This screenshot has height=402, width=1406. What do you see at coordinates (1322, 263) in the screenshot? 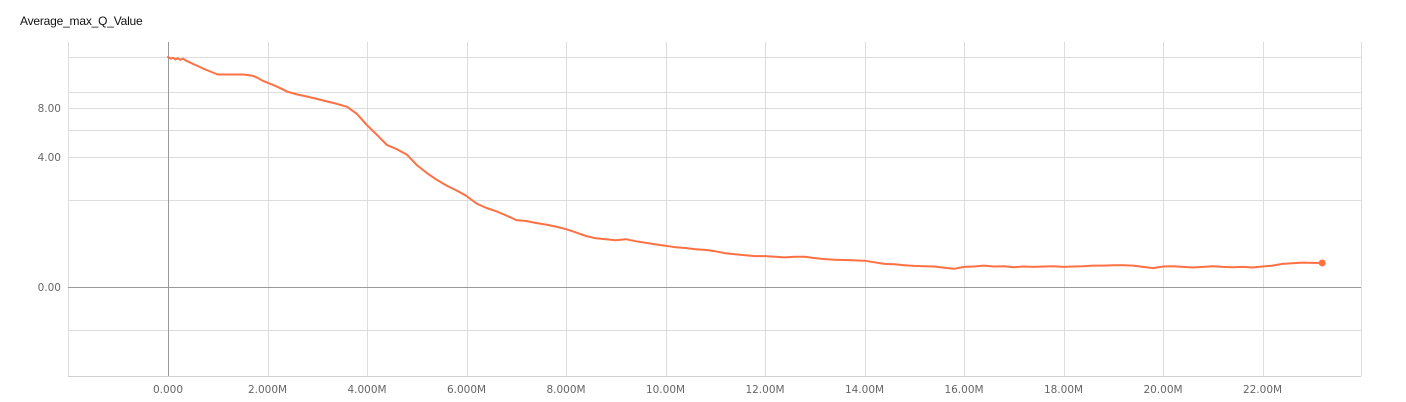
I see `series-end-point` at bounding box center [1322, 263].